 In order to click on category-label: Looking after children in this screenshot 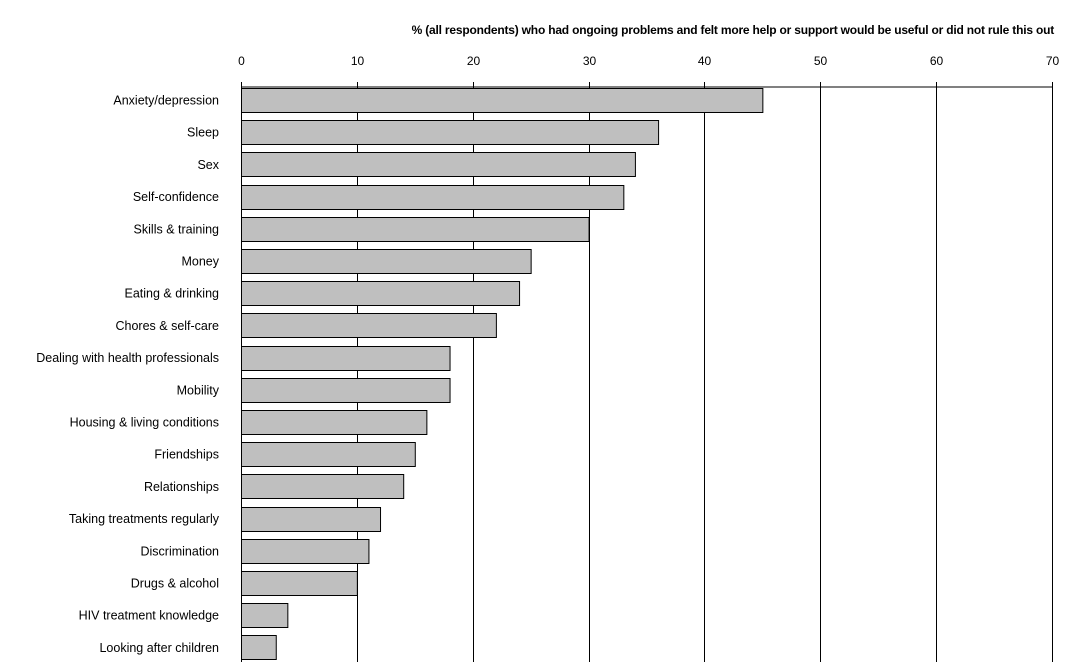, I will do `click(159, 648)`.